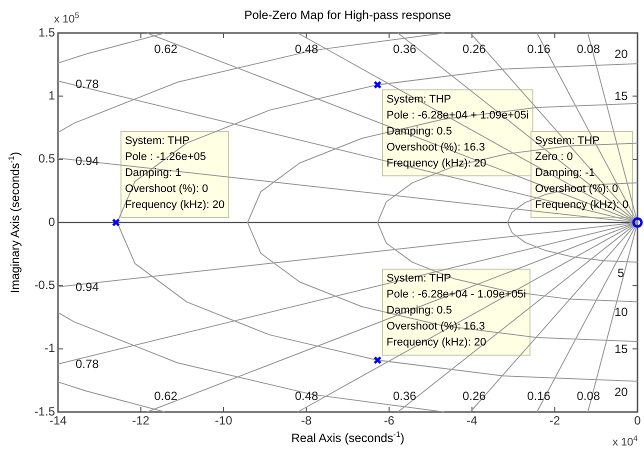 This screenshot has height=455, width=644. What do you see at coordinates (141, 421) in the screenshot?
I see `x-tick-label: -12` at bounding box center [141, 421].